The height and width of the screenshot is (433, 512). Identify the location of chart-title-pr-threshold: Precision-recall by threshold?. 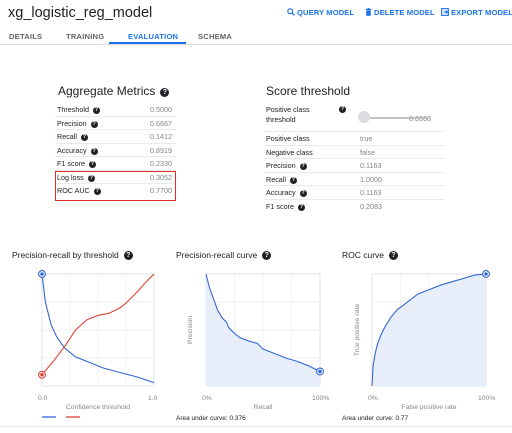
(72, 255).